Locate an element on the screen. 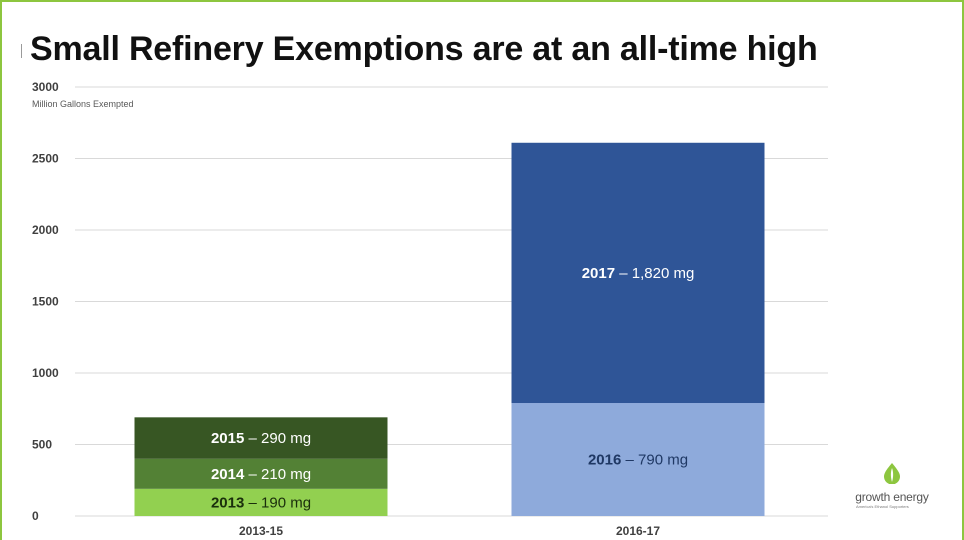 This screenshot has height=540, width=964. y-tick-label: 1500 is located at coordinates (45, 302).